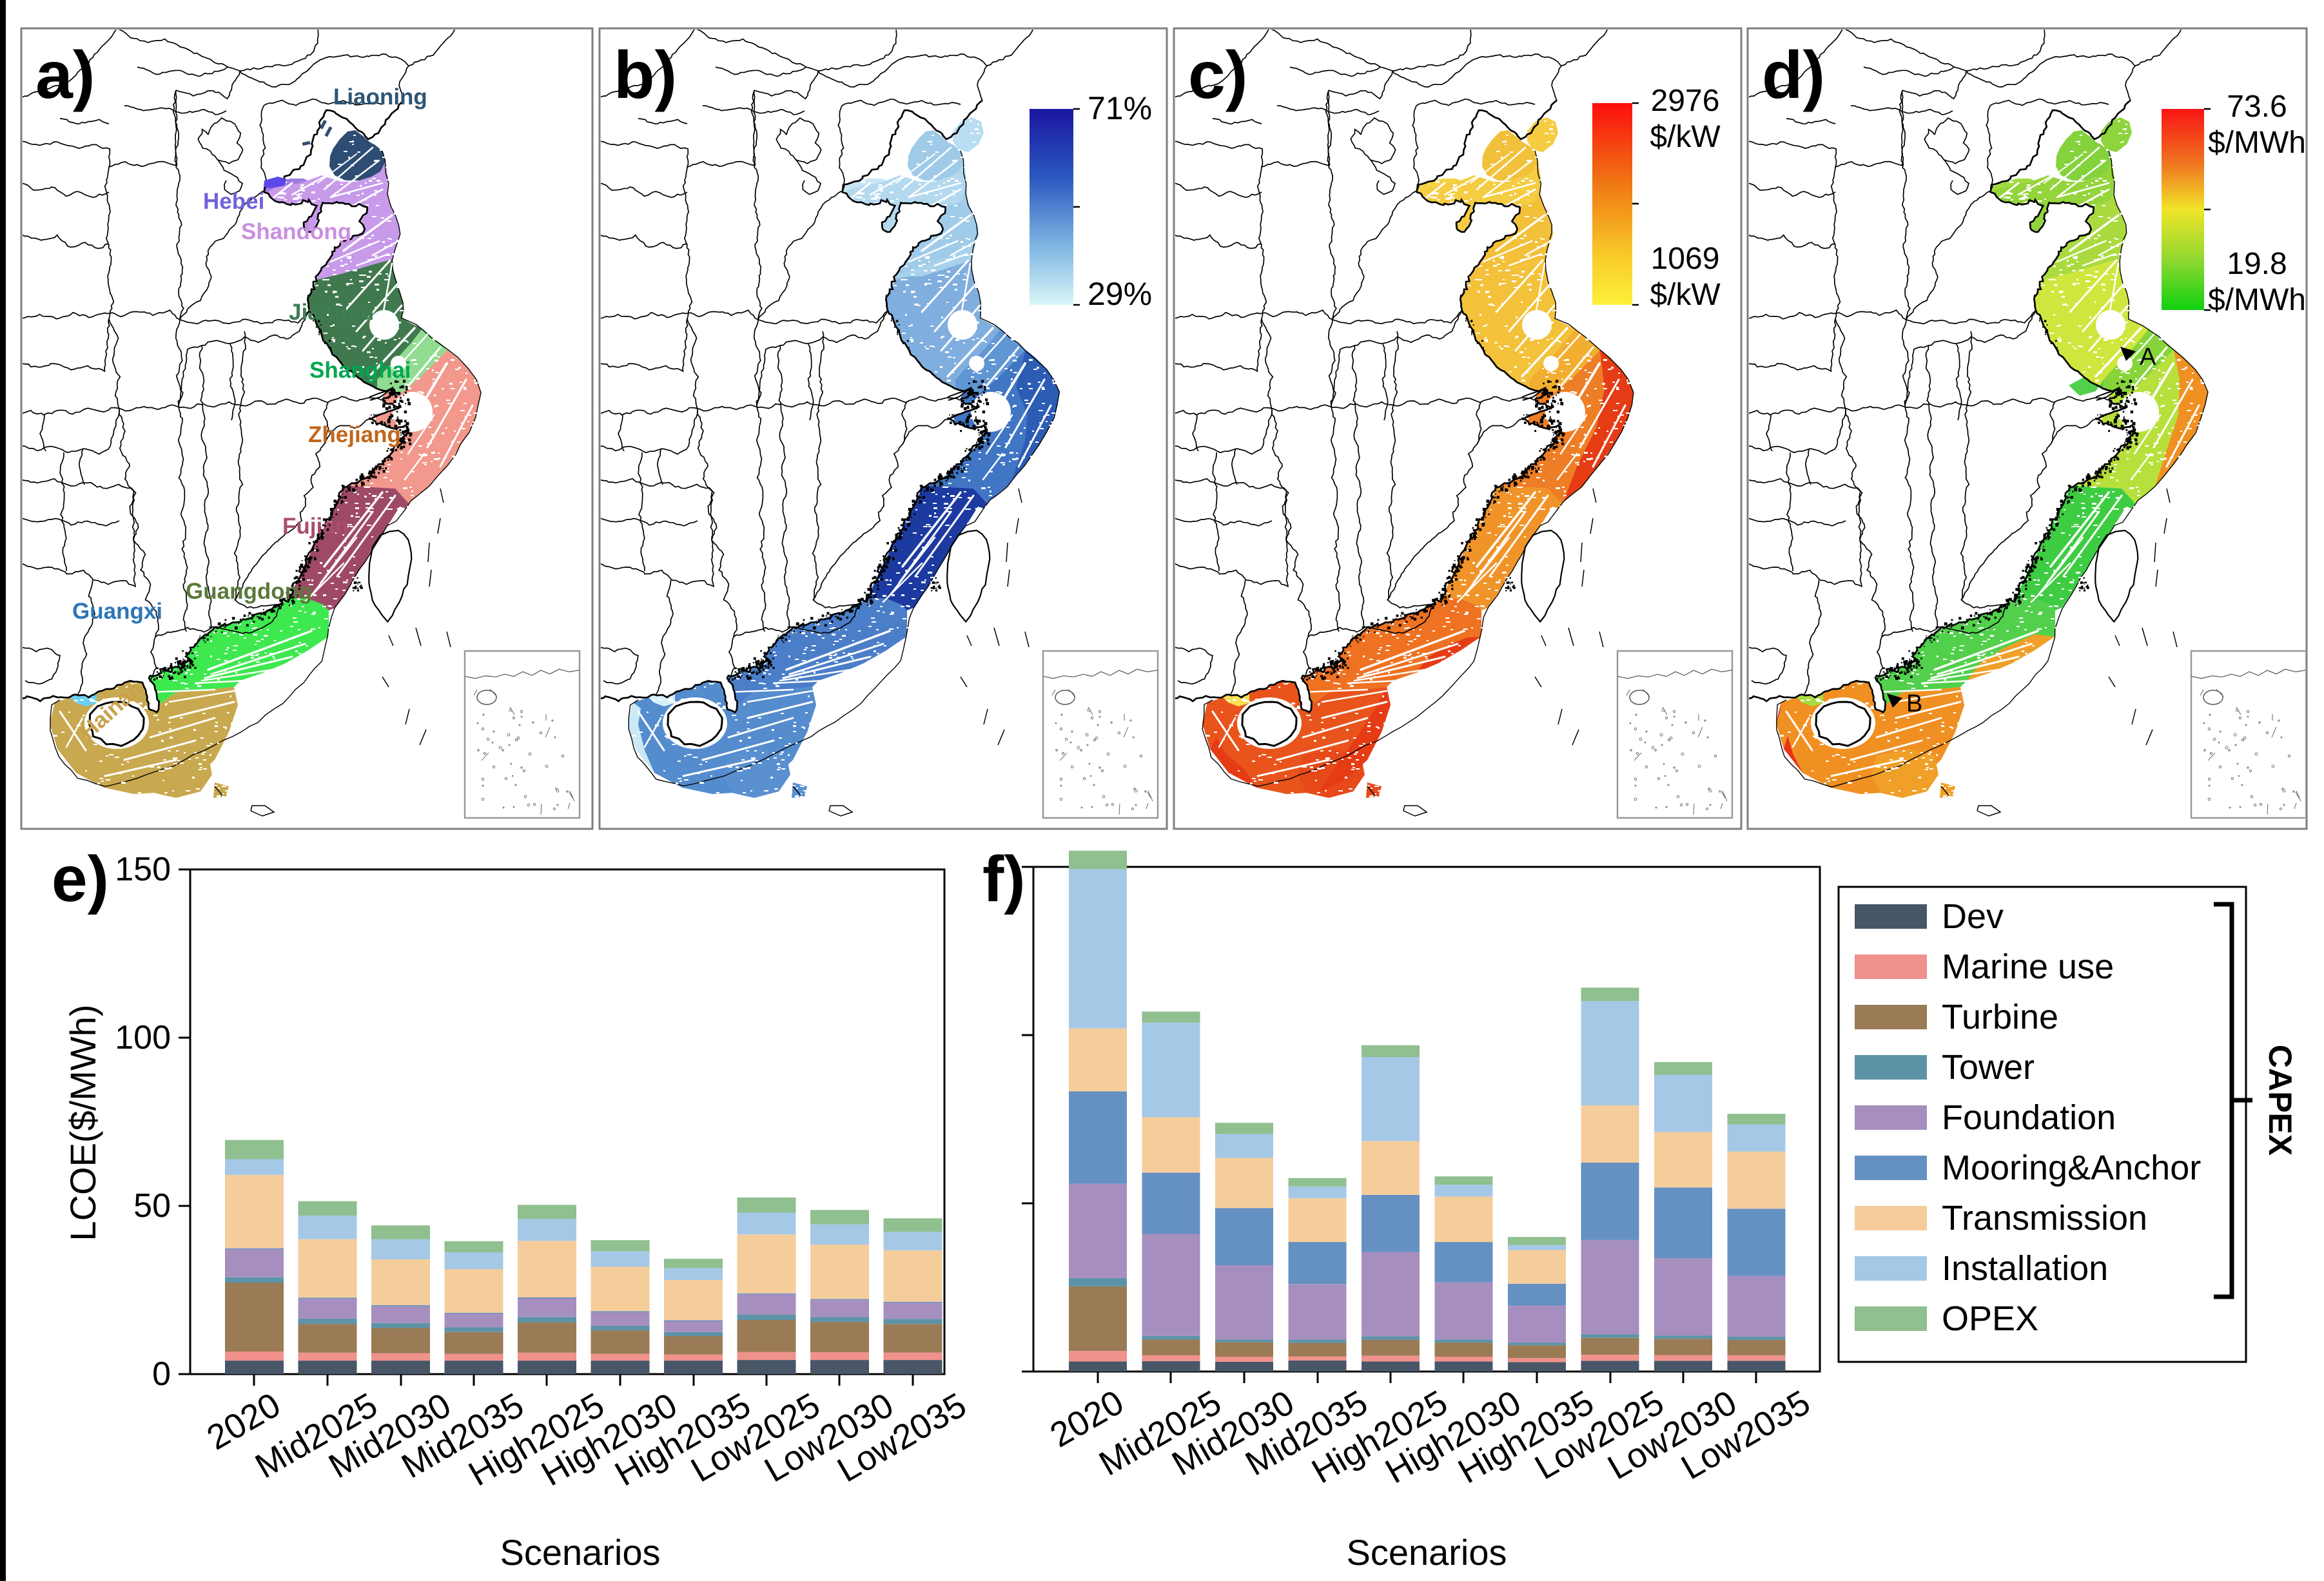  Describe the element at coordinates (2280, 1100) in the screenshot. I see `svg-text: CAPEX` at that location.